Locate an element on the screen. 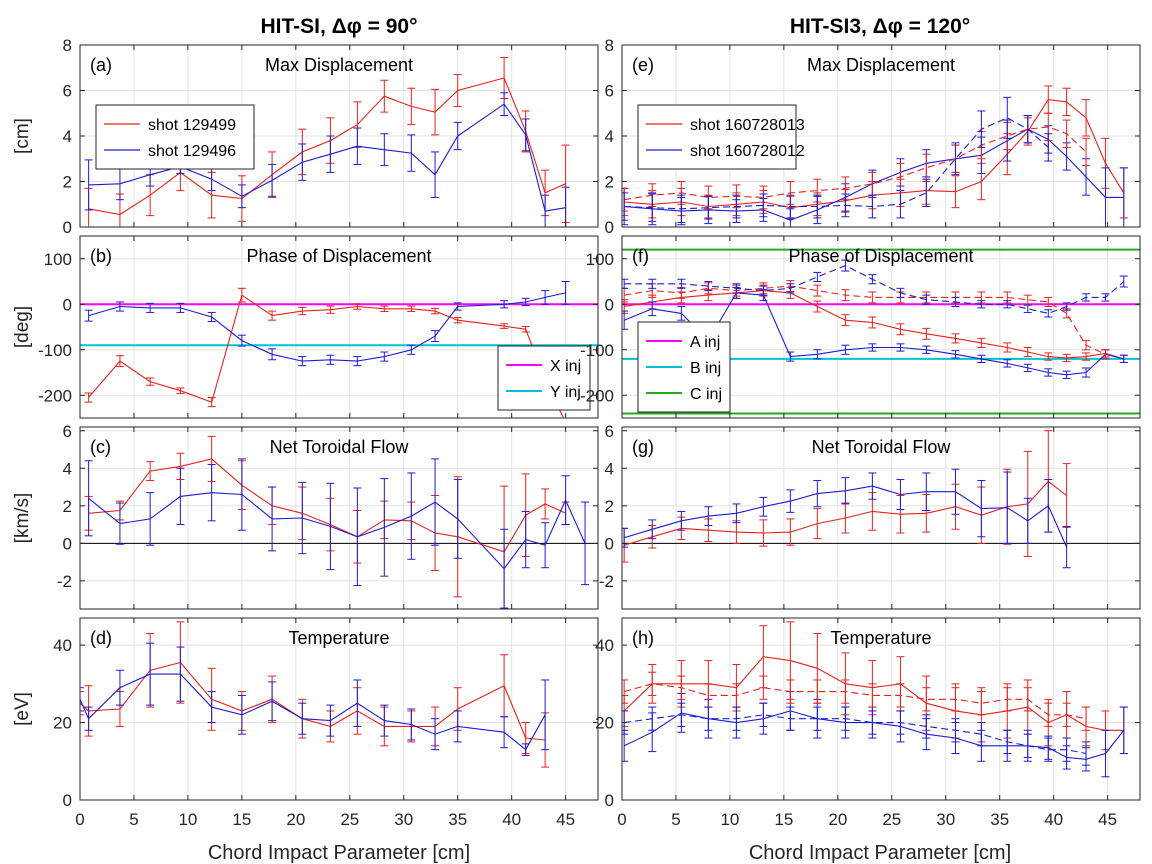 The image size is (1152, 864). legend-e: shot 160728013 shot 160728012 is located at coordinates (721, 137).